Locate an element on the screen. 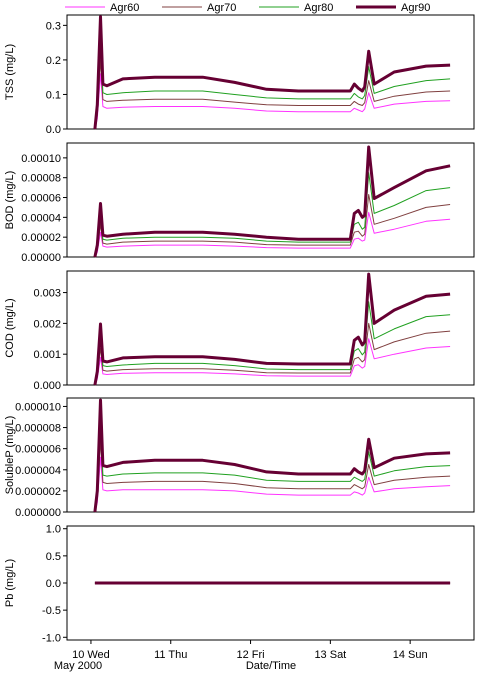 Image resolution: width=499 pixels, height=677 pixels. y-tick-label: 0.00010 is located at coordinates (41, 159).